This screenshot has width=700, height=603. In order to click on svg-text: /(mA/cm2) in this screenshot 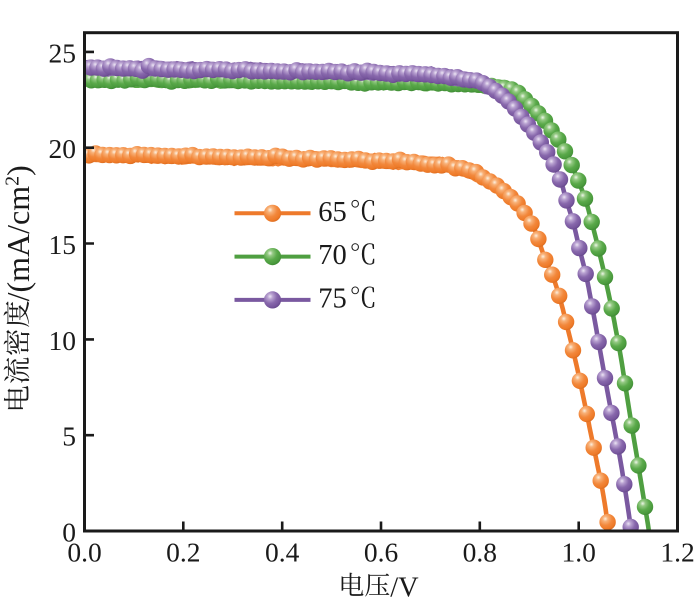, I will do `click(18, 233)`.